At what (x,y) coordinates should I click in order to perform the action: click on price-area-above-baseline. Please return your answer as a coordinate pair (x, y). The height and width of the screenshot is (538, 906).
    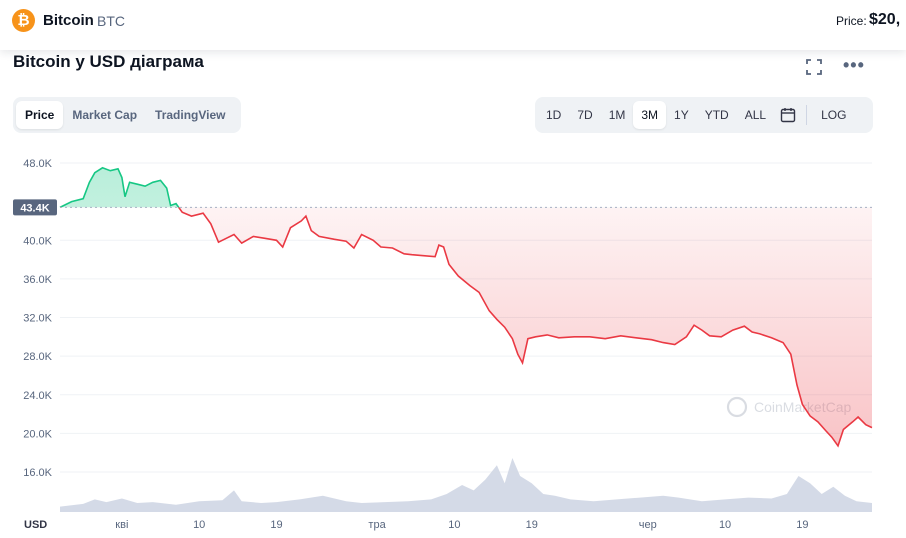
    Looking at the image, I should click on (466, 187).